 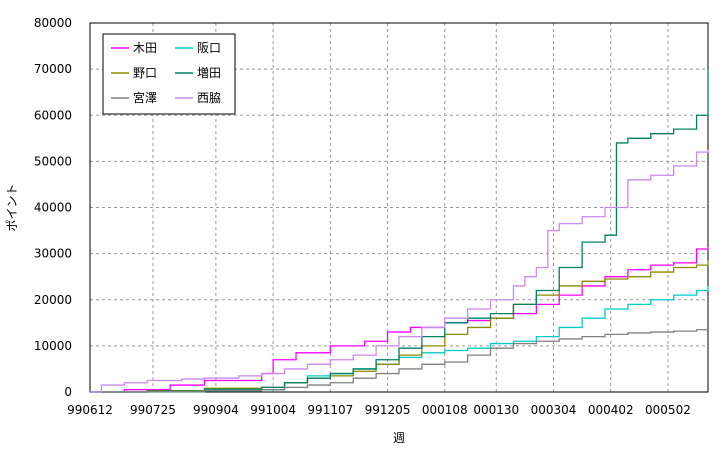 What do you see at coordinates (53, 300) in the screenshot?
I see `y-tick-label: 20000` at bounding box center [53, 300].